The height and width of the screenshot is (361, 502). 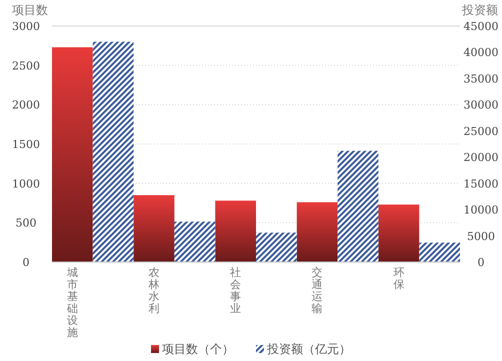 What do you see at coordinates (317, 290) in the screenshot?
I see `x-tick-label: 交通运输` at bounding box center [317, 290].